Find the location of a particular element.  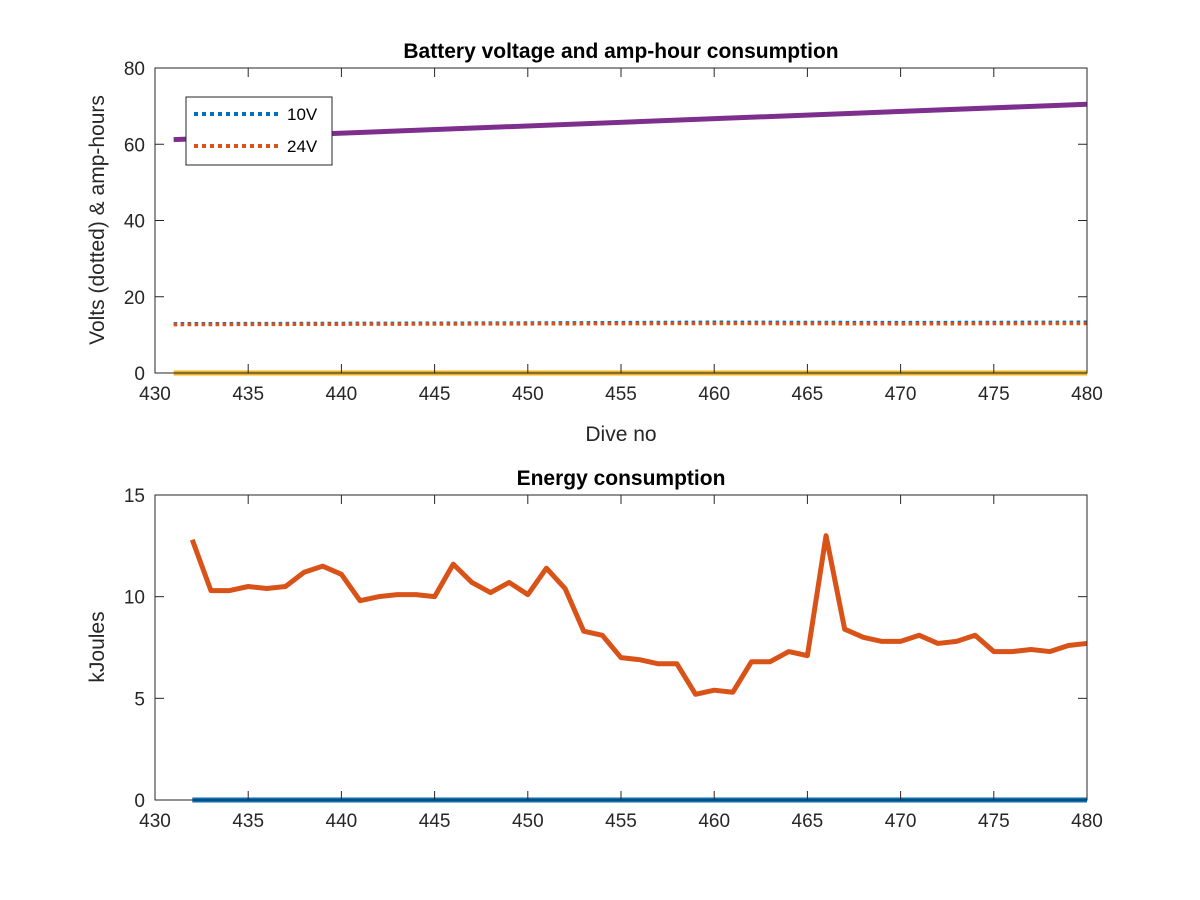

legend-box is located at coordinates (259, 131).